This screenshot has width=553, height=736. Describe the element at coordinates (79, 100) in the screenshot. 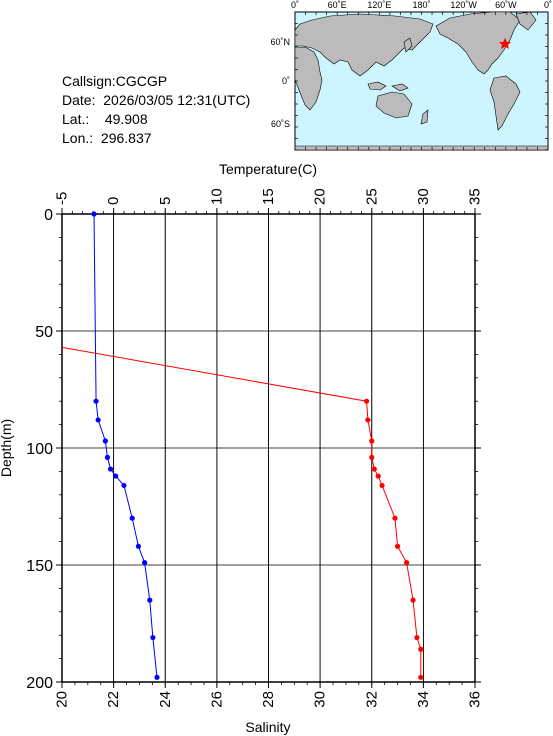

I see `date-label: Date:` at that location.